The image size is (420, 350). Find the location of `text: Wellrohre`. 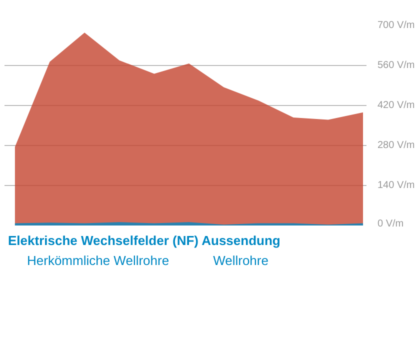

text: Wellrohre is located at coordinates (240, 260).